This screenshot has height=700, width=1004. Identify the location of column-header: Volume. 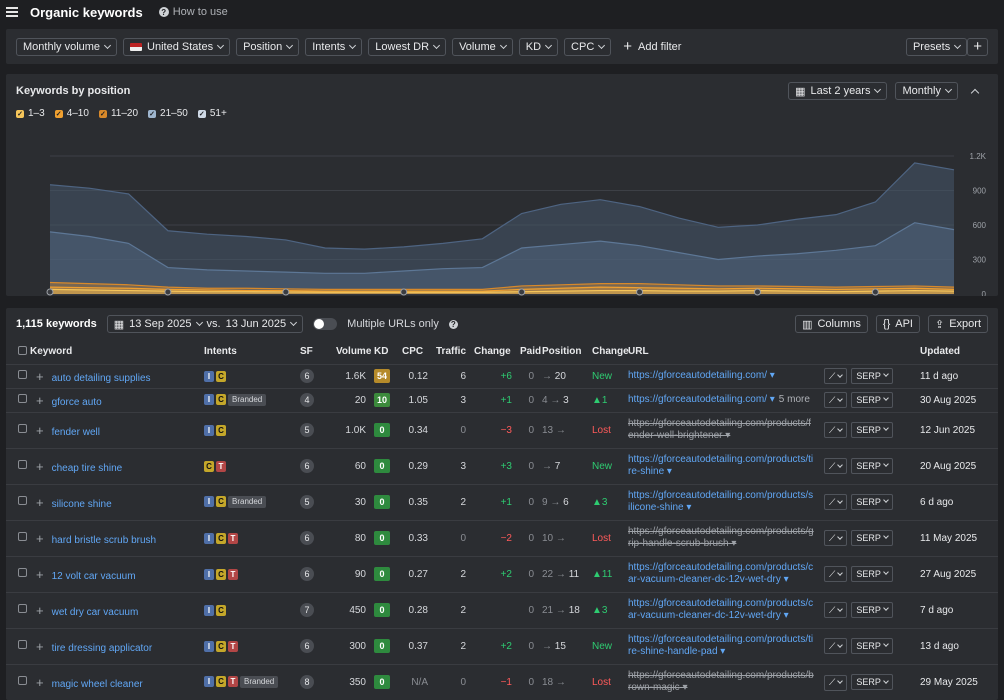
(354, 352).